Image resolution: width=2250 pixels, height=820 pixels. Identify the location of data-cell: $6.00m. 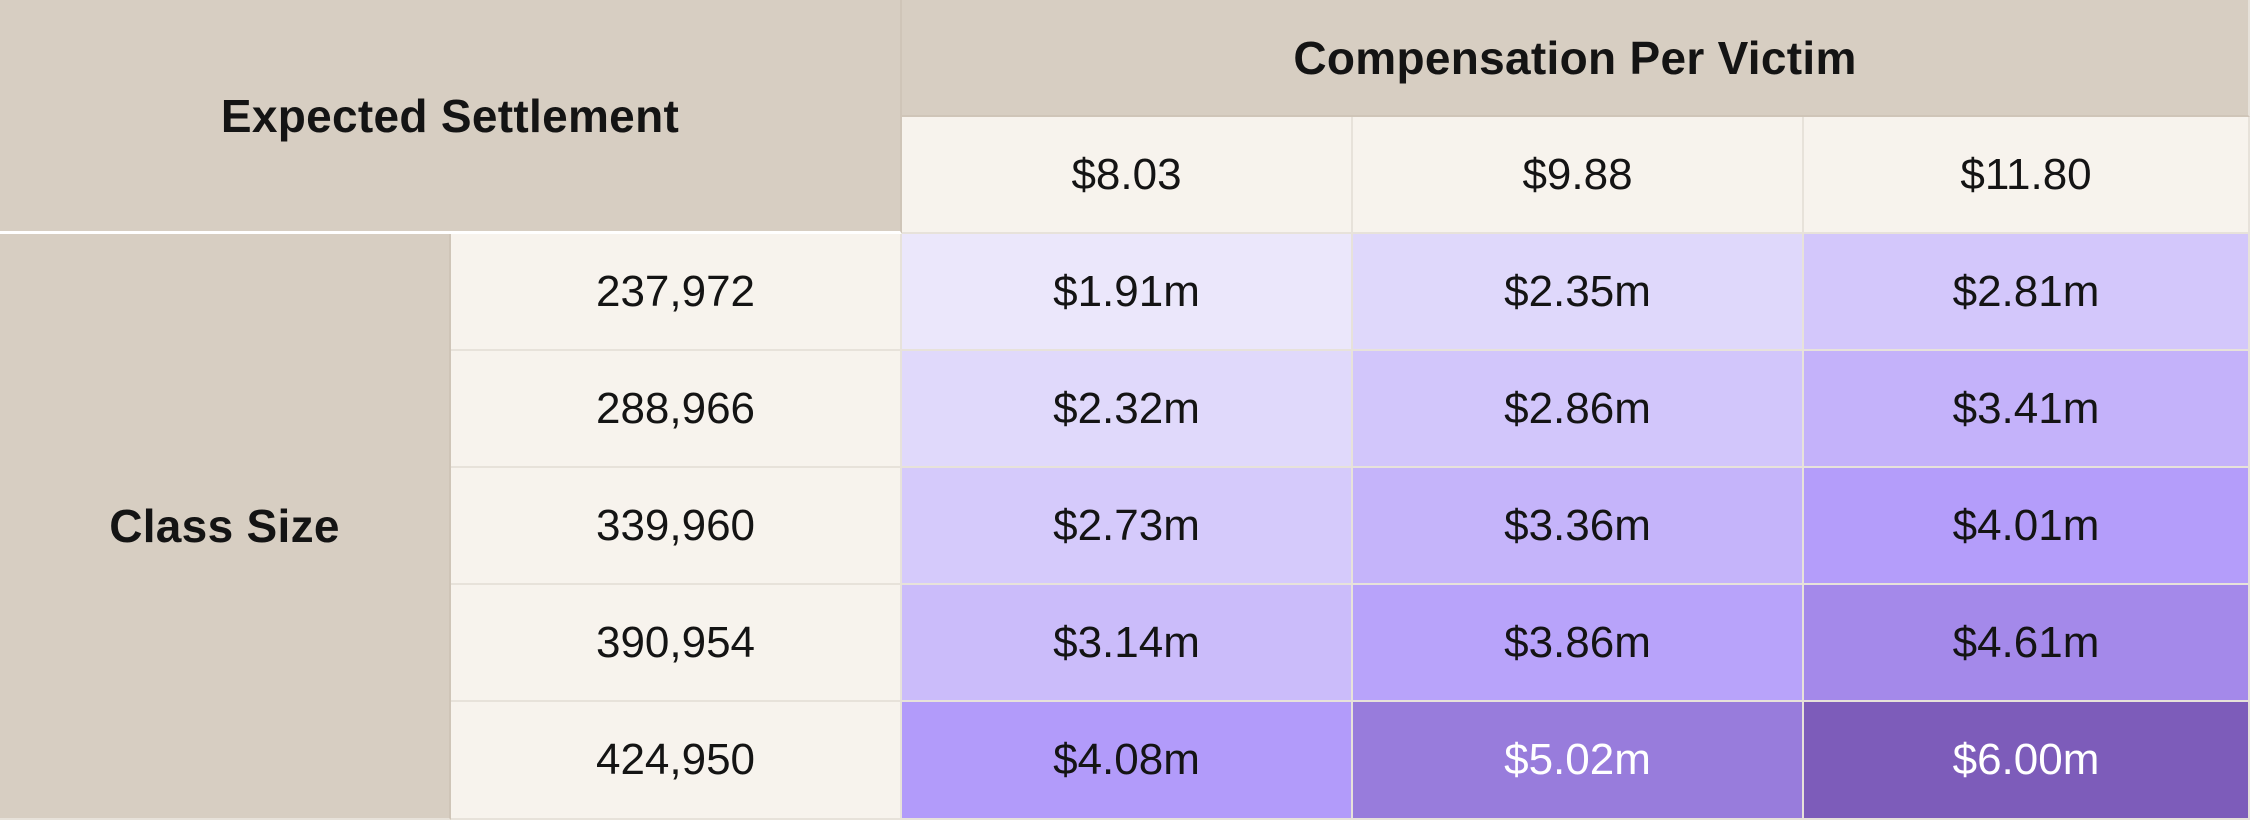
(2027, 761).